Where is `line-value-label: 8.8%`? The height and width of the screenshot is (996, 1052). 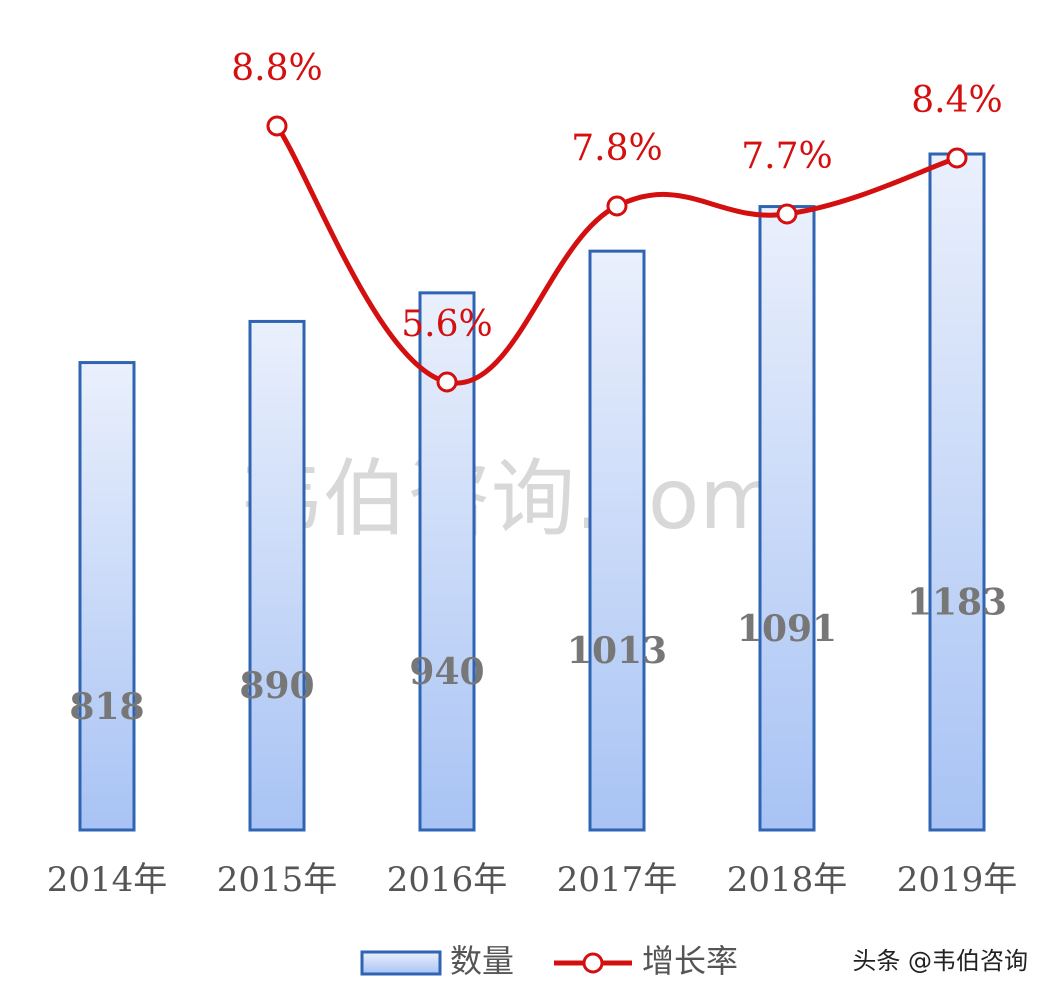
line-value-label: 8.8% is located at coordinates (276, 68).